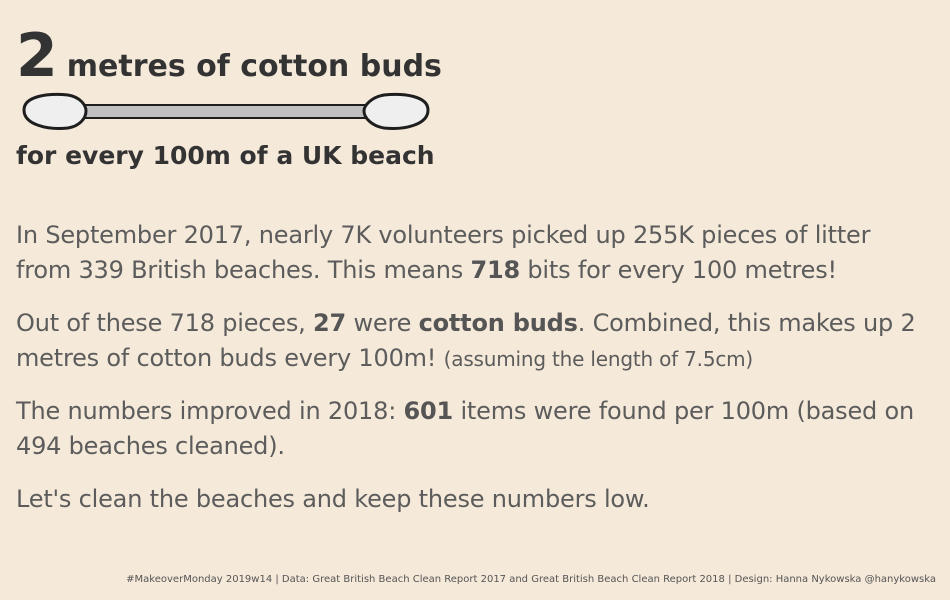 This screenshot has height=600, width=950. What do you see at coordinates (428, 411) in the screenshot?
I see `p3-bold-601: 601` at bounding box center [428, 411].